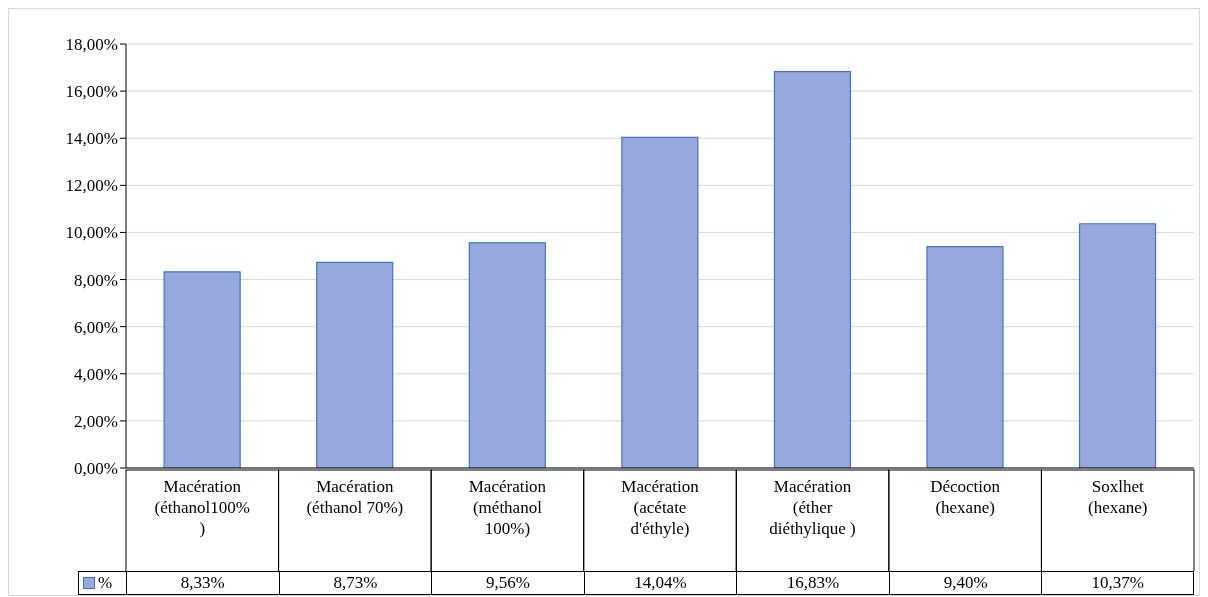 This screenshot has height=597, width=1208. I want to click on data-label: 8,33%, so click(202, 583).